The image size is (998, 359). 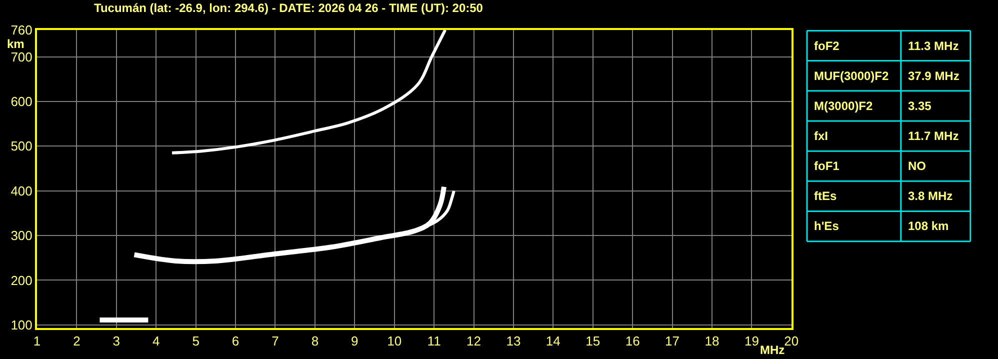 I want to click on y-tick-label: 400, so click(x=21, y=190).